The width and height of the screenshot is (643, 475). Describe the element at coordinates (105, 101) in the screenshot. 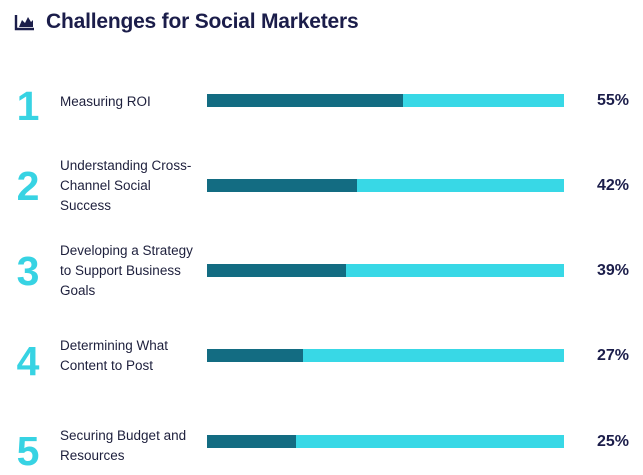

I see `challenge-label: Measuring ROI` at that location.